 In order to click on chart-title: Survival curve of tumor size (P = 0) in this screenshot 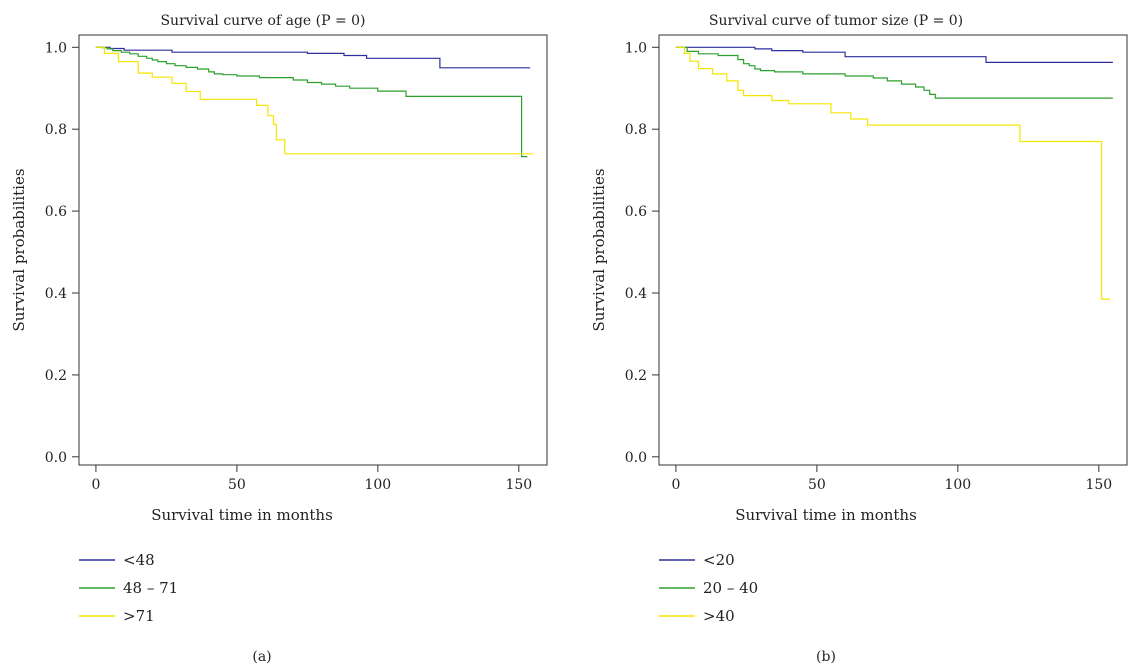, I will do `click(836, 21)`.